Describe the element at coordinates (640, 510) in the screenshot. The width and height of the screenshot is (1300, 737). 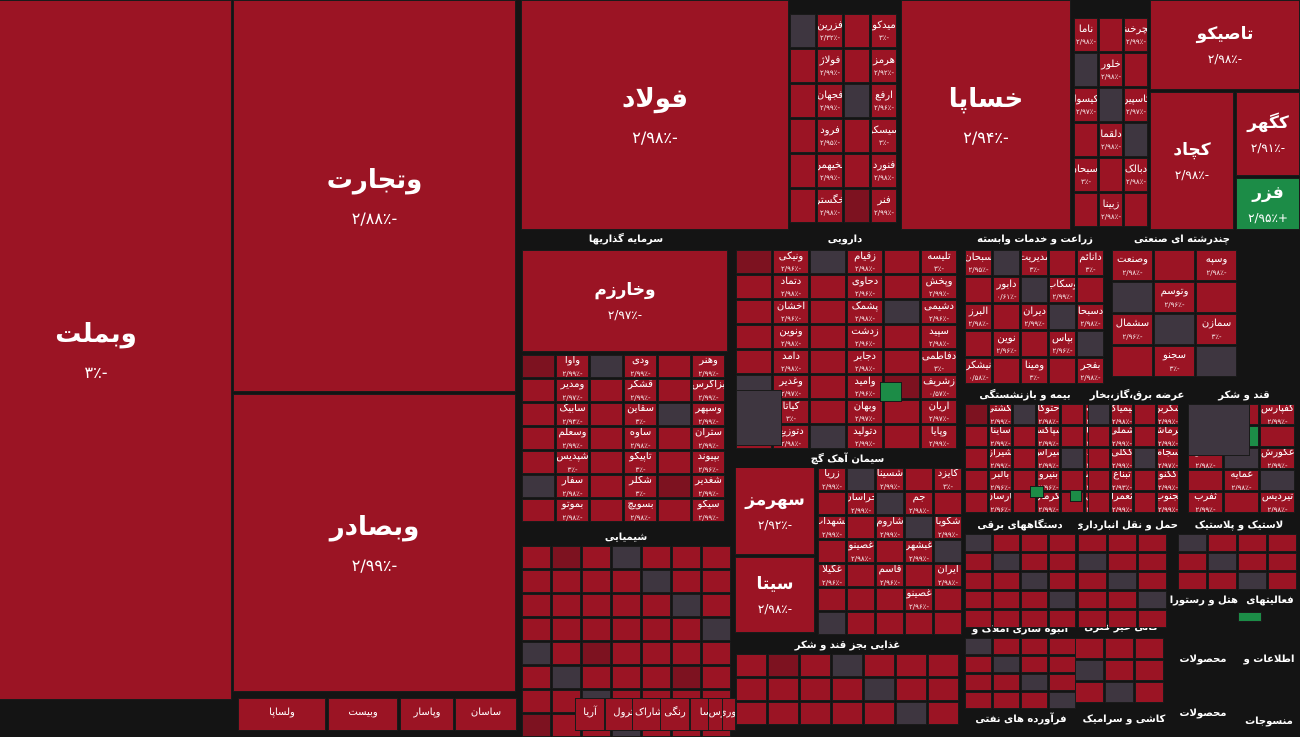
I see `stock-tile-بسویچ: بسویچ -۲/۹۸٪` at that location.